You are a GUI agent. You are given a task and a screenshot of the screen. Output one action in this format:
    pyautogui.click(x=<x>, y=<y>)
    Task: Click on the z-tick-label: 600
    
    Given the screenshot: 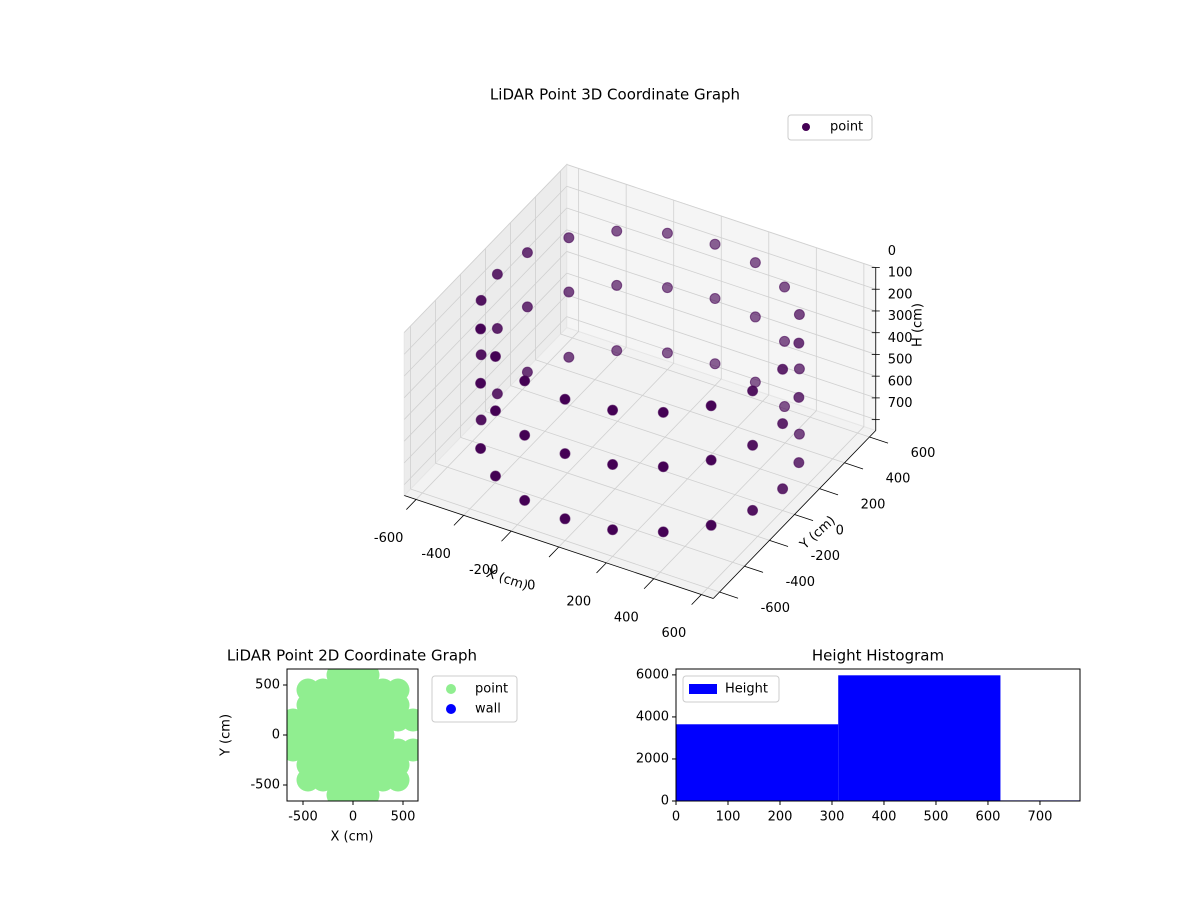 What is the action you would take?
    pyautogui.click(x=900, y=381)
    